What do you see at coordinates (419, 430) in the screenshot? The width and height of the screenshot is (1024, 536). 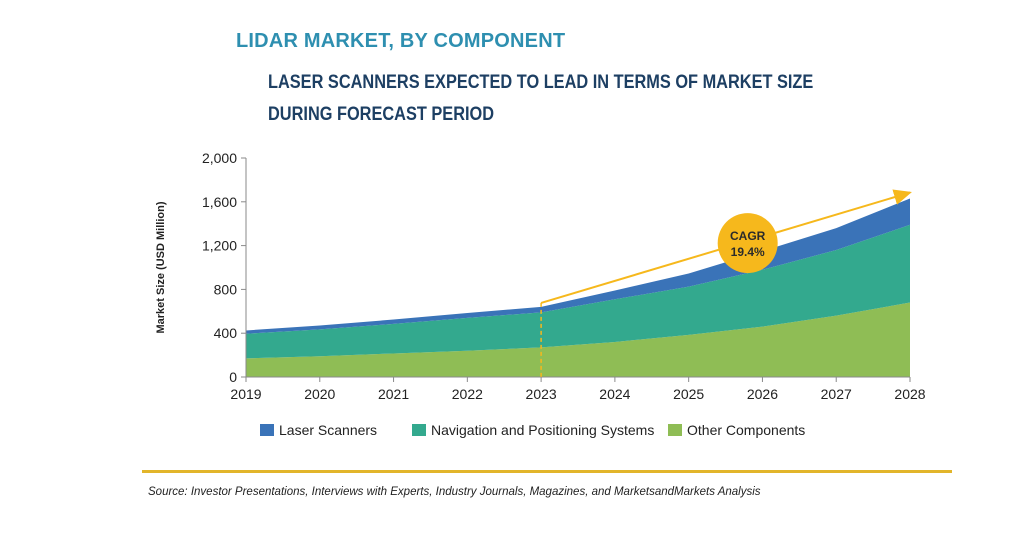 I see `legend-swatch-navigation-and-positioning-systems` at bounding box center [419, 430].